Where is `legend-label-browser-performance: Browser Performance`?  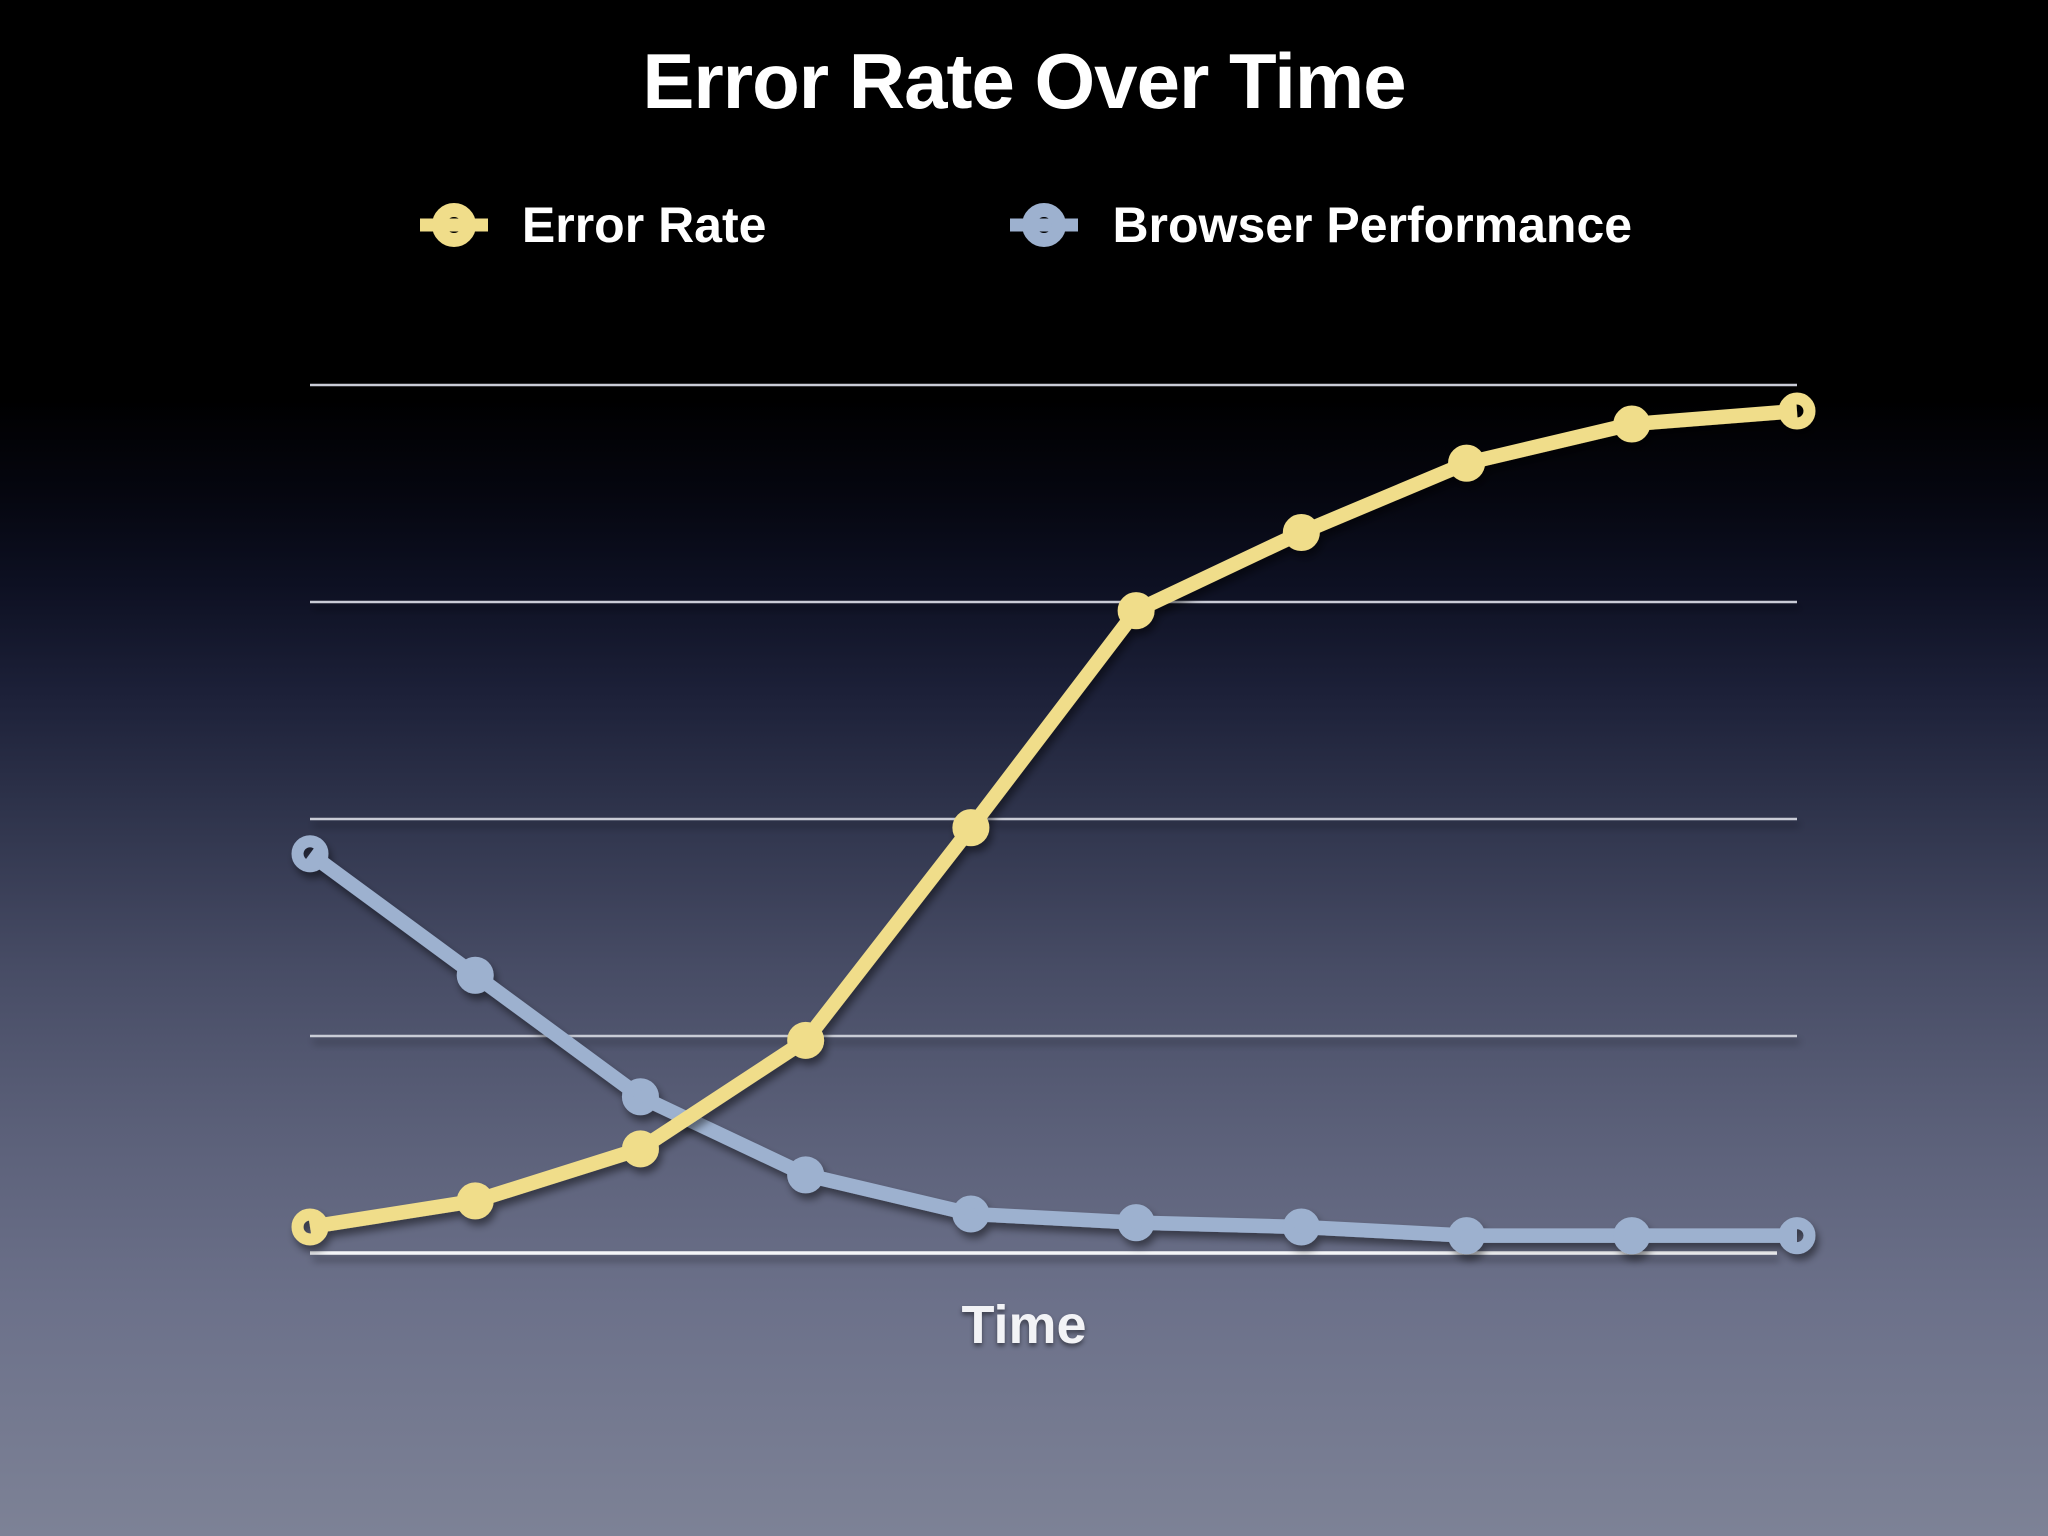
legend-label-browser-performance: Browser Performance is located at coordinates (1372, 225).